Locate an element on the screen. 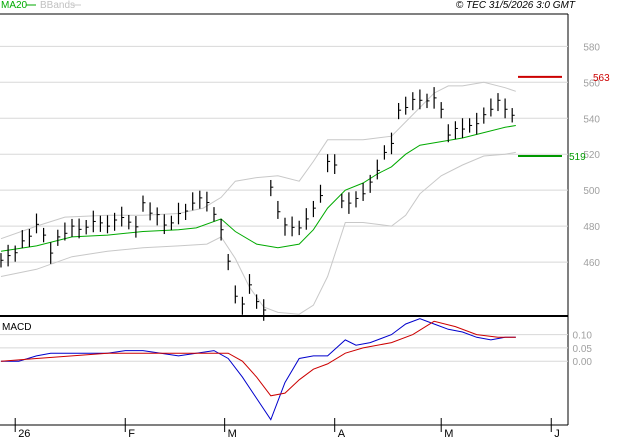  macd-tick-label: 0.05 is located at coordinates (583, 349).